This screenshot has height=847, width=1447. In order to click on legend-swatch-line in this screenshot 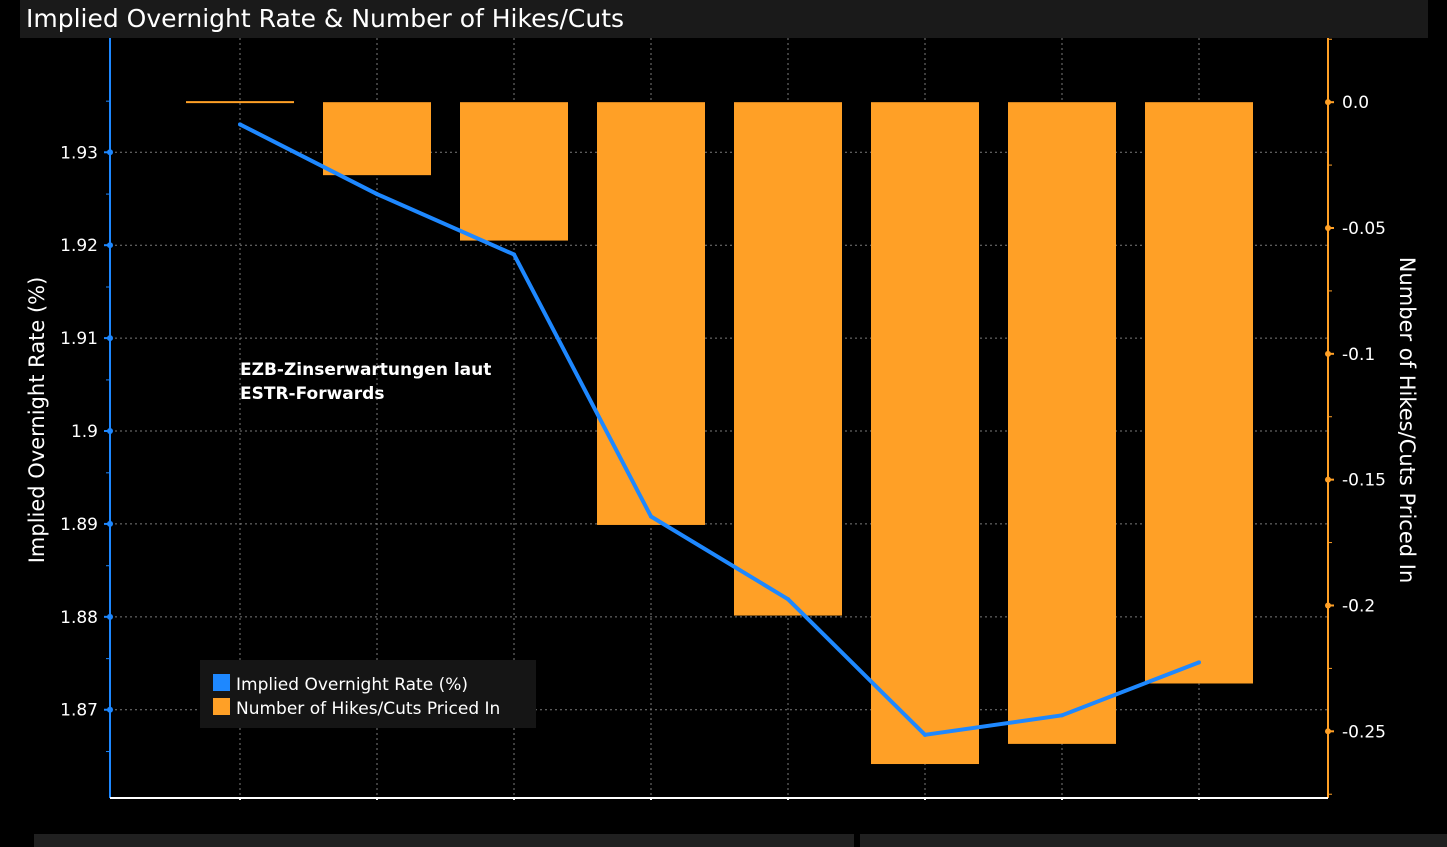, I will do `click(221, 682)`.